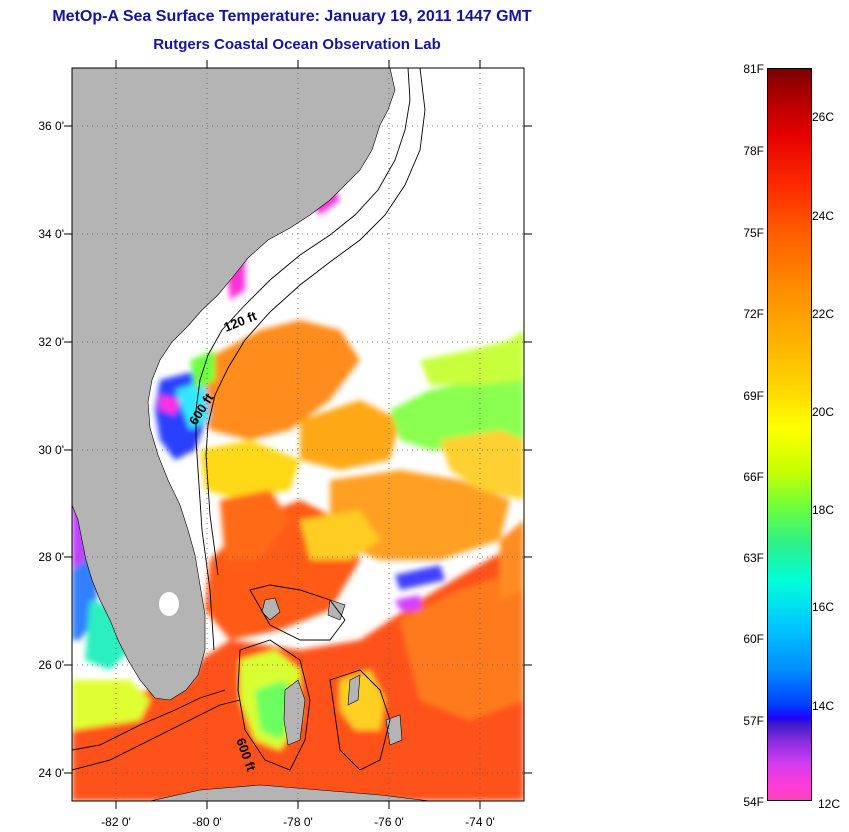 The image size is (849, 832). What do you see at coordinates (753, 151) in the screenshot?
I see `colorbar-f-label-78: 78F` at bounding box center [753, 151].